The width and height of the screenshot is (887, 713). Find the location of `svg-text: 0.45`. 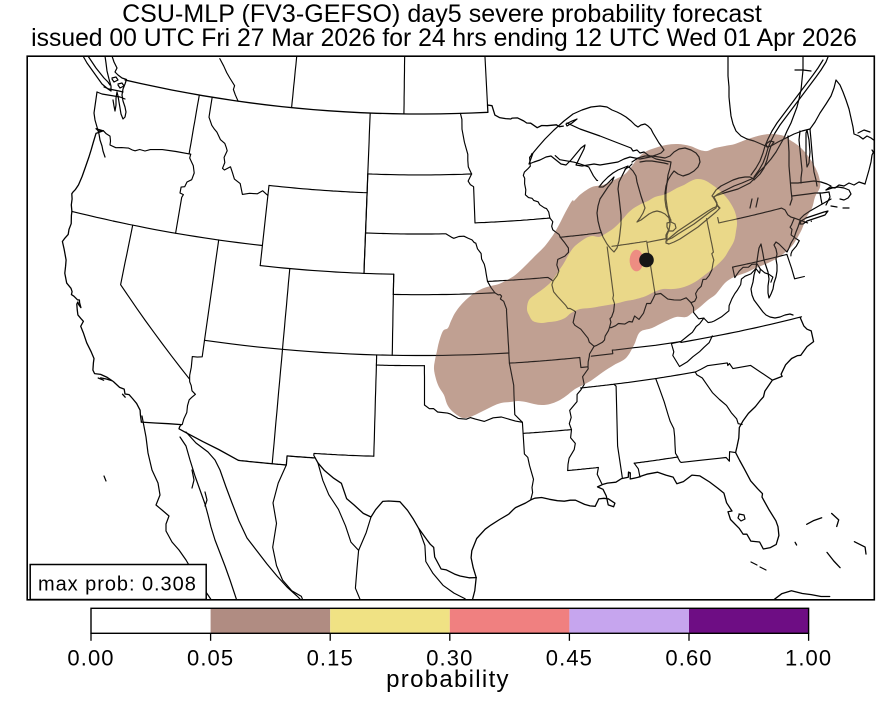

svg-text: 0.45 is located at coordinates (569, 658).